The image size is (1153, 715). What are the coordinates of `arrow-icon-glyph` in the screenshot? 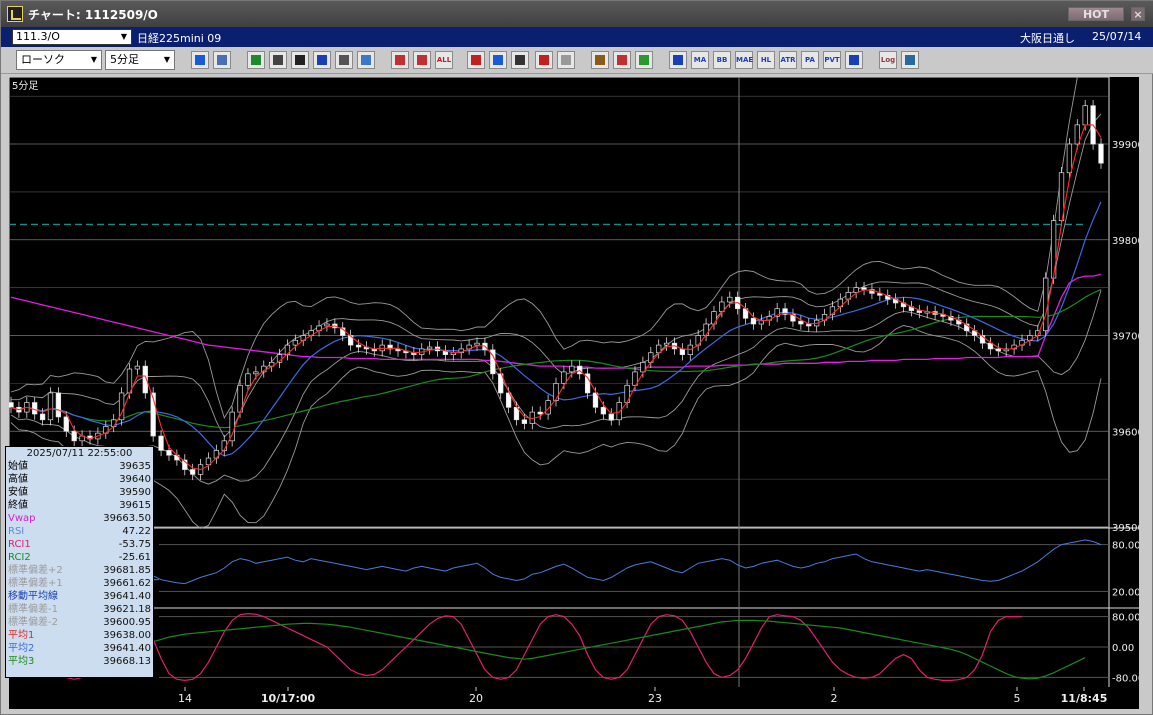 It's located at (322, 60).